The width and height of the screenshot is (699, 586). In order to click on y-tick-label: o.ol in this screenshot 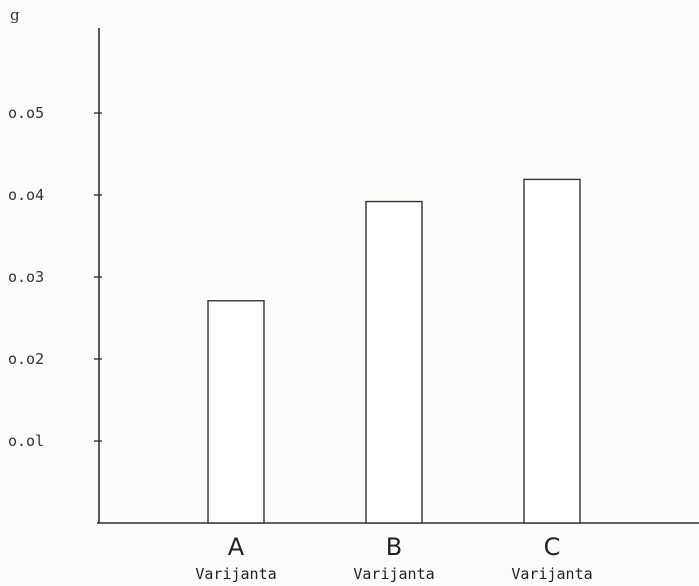, I will do `click(26, 441)`.